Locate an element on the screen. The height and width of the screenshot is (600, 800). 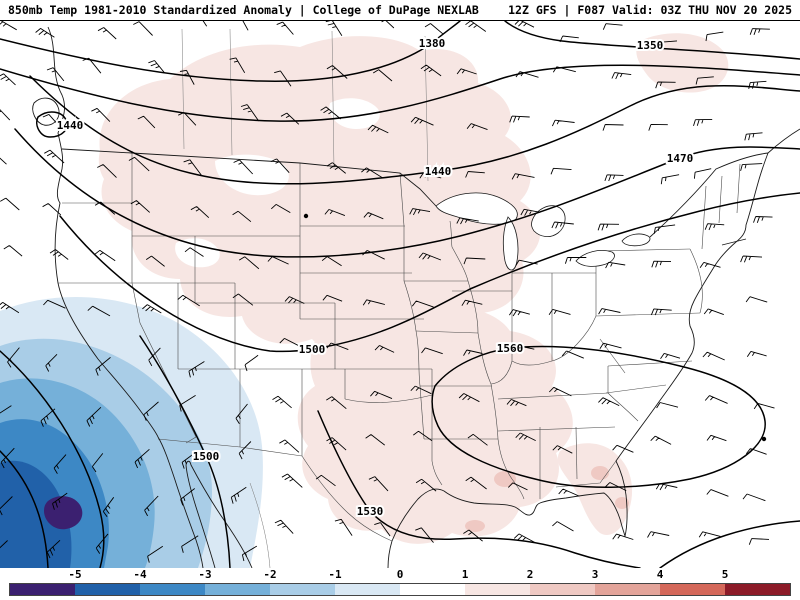
contour-1560-ridge is located at coordinates (598, 417).